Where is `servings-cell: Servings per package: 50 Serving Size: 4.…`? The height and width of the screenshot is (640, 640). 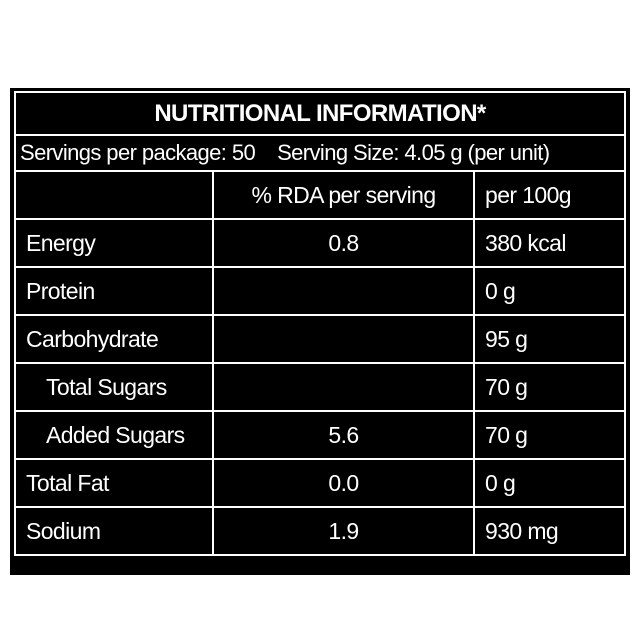 servings-cell: Servings per package: 50 Serving Size: 4.… is located at coordinates (320, 153).